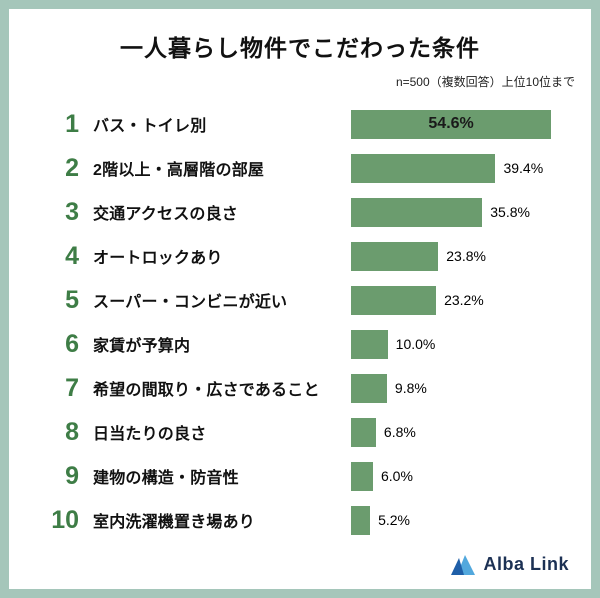 The height and width of the screenshot is (598, 600). I want to click on value-label: 6.0%, so click(397, 476).